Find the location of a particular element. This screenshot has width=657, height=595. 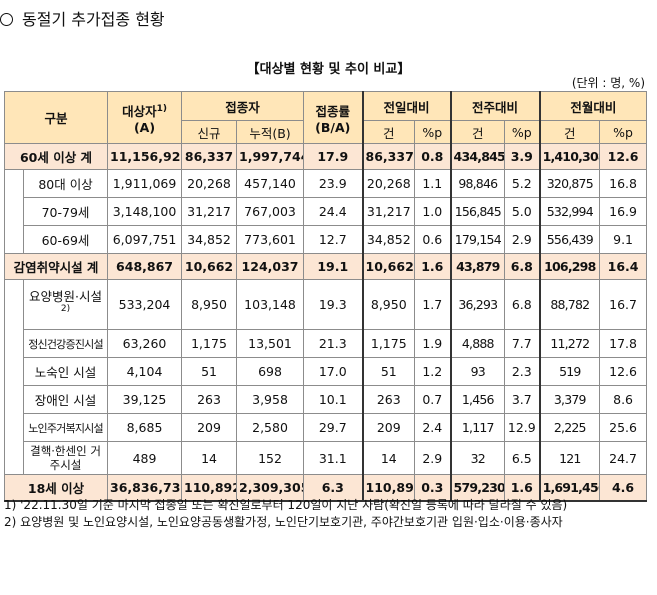

row-label: 결핵·한센인 거주시설 is located at coordinates (65, 458).